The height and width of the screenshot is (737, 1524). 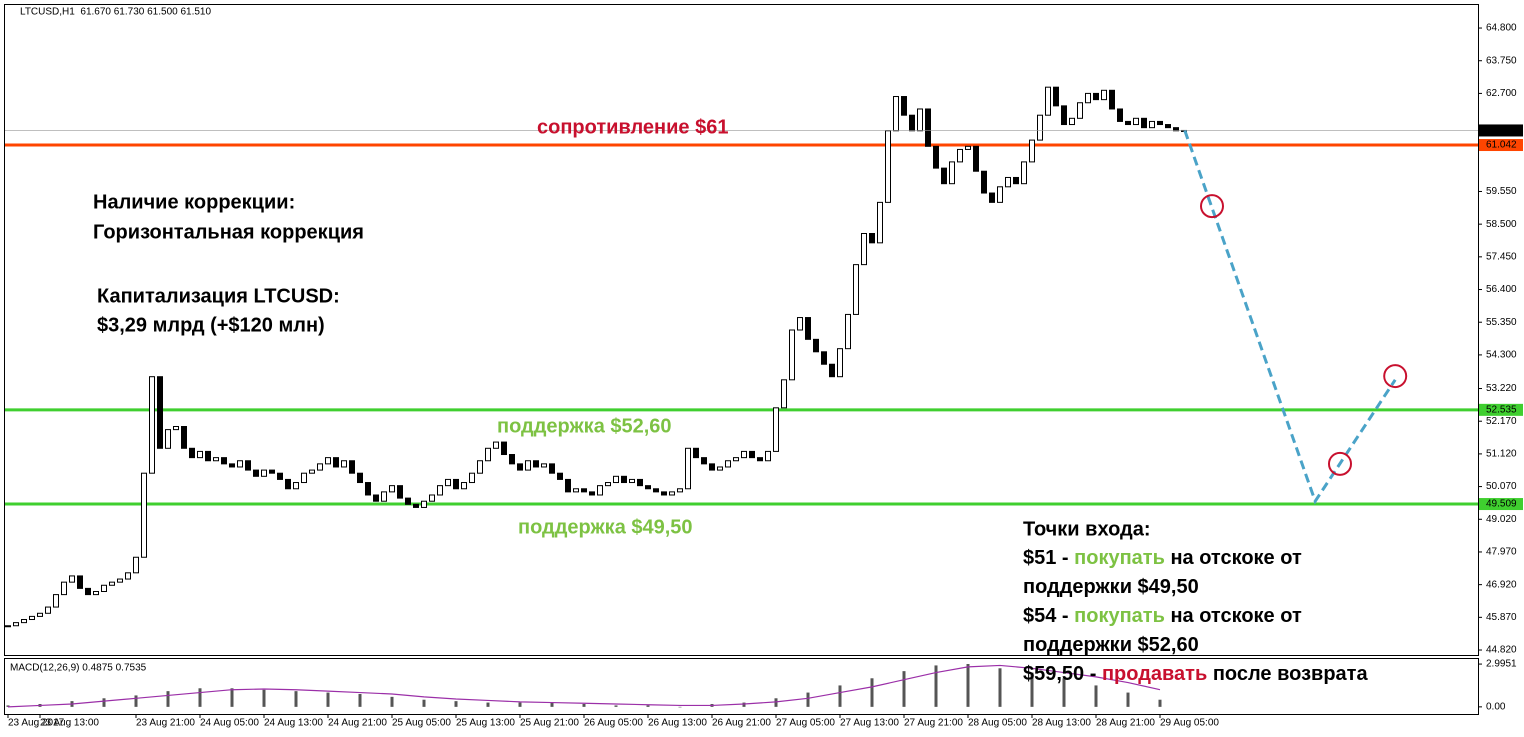 What do you see at coordinates (1290, 317) in the screenshot?
I see `forecast-line` at bounding box center [1290, 317].